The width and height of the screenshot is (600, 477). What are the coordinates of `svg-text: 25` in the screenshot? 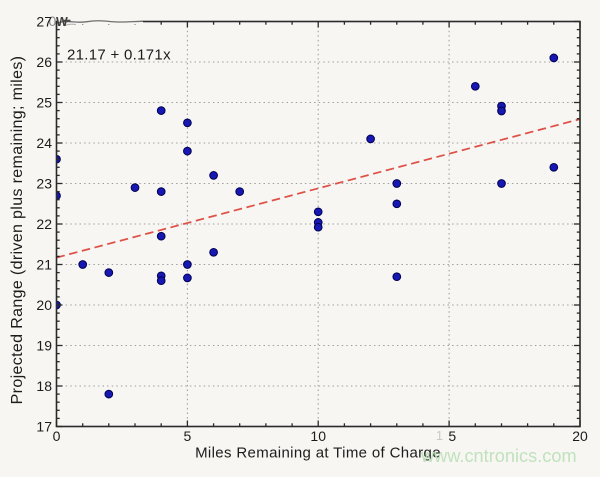 It's located at (44, 103).